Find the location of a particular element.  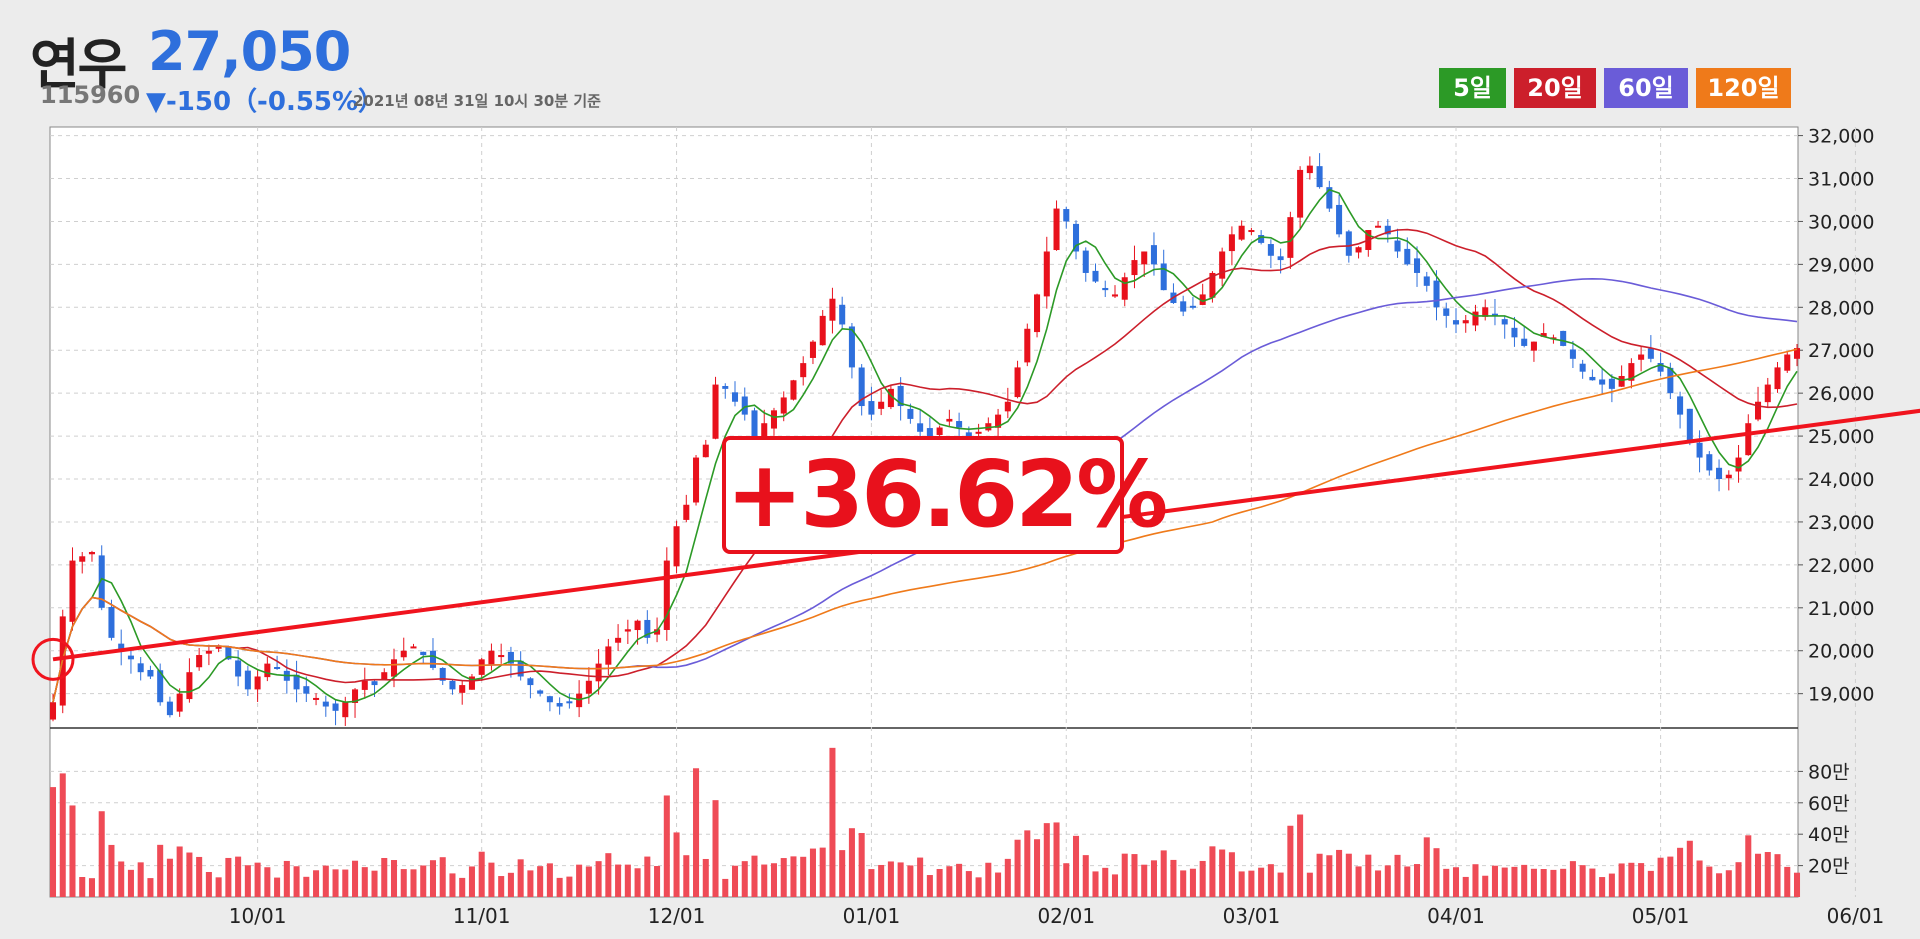

price-tick-label: 25,000 is located at coordinates (1841, 437).